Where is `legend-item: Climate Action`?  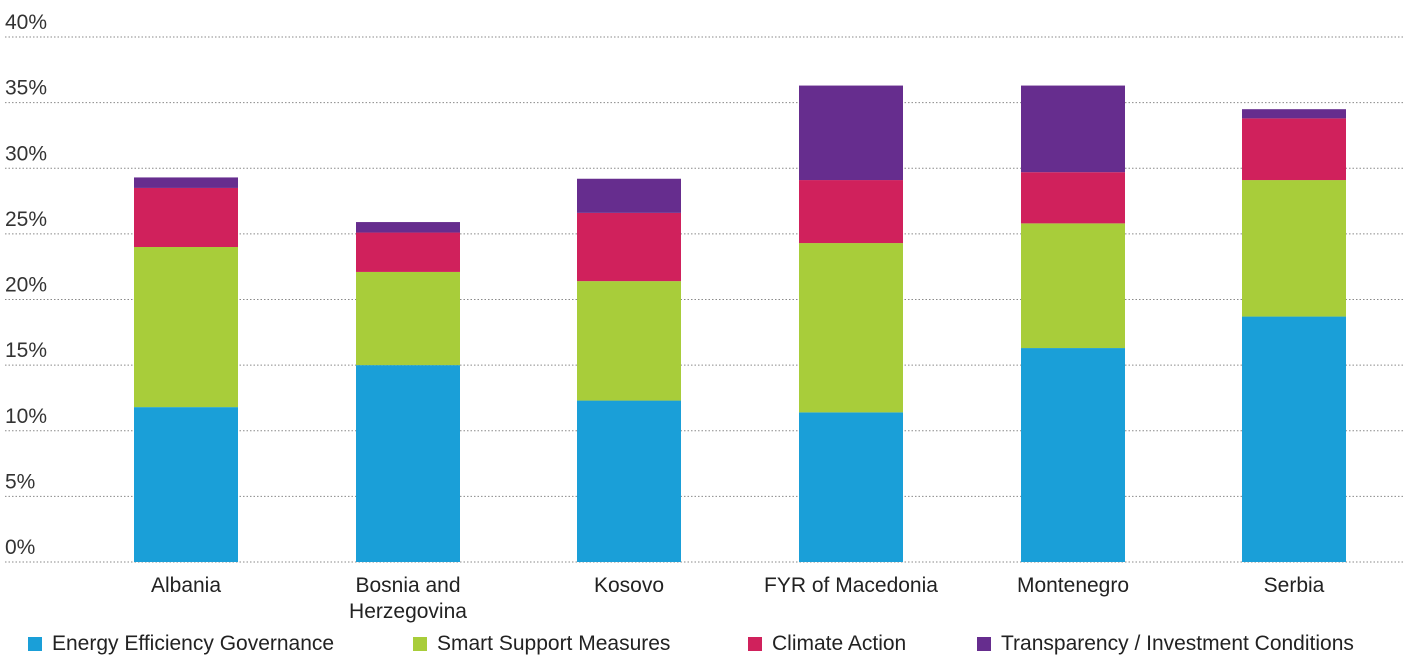 legend-item: Climate Action is located at coordinates (827, 644).